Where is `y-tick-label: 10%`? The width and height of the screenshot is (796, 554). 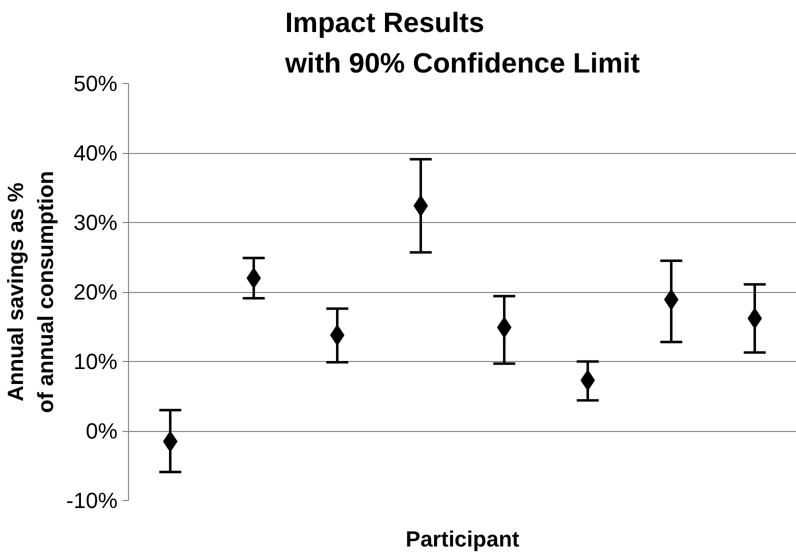
y-tick-label: 10% is located at coordinates (95, 361).